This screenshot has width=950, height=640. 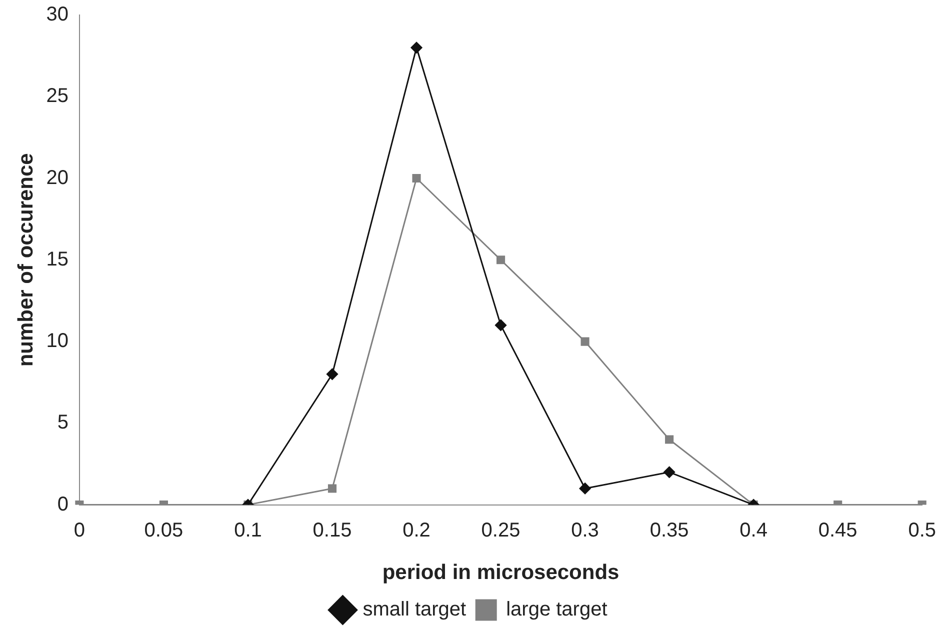 What do you see at coordinates (57, 341) in the screenshot?
I see `y-tick-label: 10` at bounding box center [57, 341].